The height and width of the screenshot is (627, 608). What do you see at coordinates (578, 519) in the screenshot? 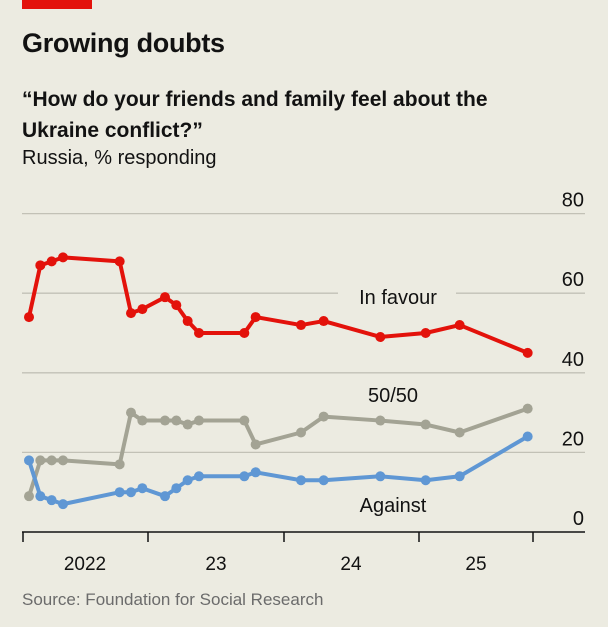
I see `y-tick-label: 0` at bounding box center [578, 519].